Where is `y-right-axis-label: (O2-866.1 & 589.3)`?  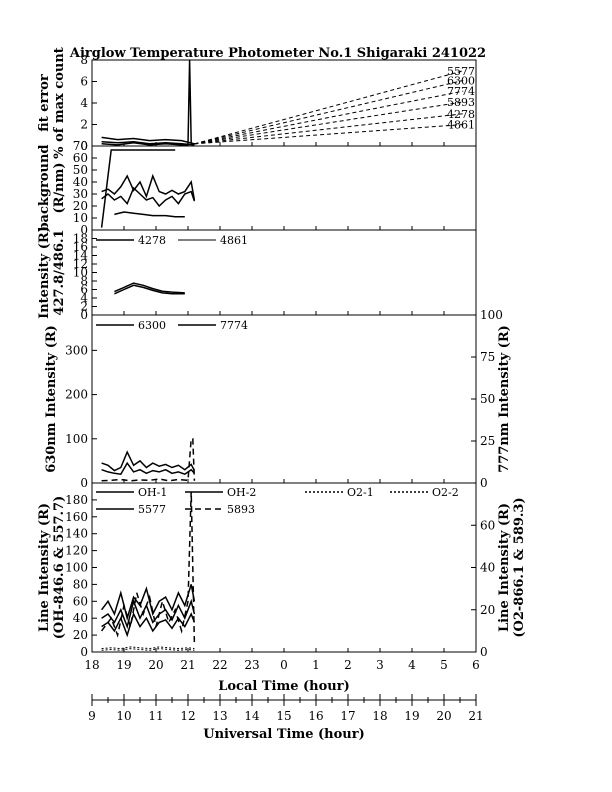
y-right-axis-label: (O2-866.1 & 589.3) is located at coordinates (519, 567).